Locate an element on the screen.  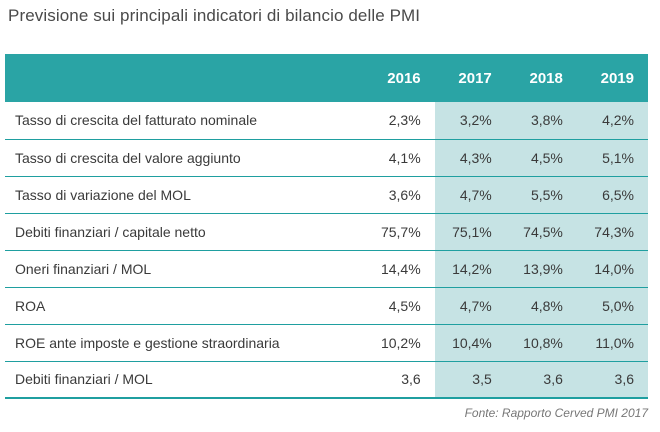
cell-value-2017: 3,5 is located at coordinates (470, 380).